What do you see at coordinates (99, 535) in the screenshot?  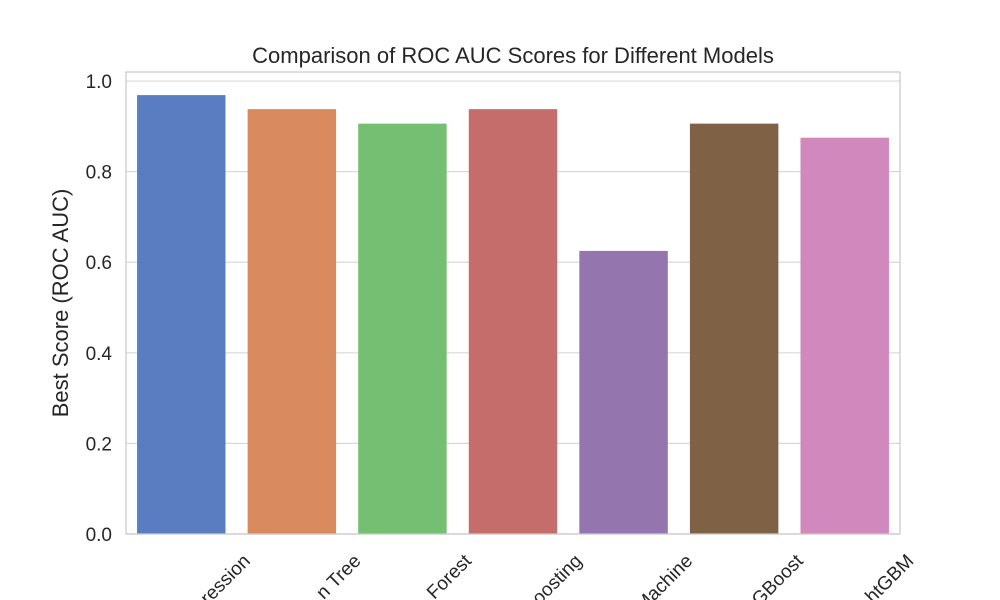 I see `y-tick-label: 0.0` at bounding box center [99, 535].